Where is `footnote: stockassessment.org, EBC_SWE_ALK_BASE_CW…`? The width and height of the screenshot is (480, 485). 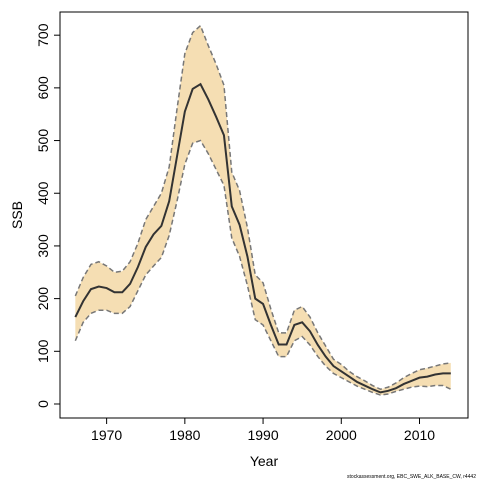 footnote: stockassessment.org, EBC_SWE_ALK_BASE_CW… is located at coordinates (411, 477).